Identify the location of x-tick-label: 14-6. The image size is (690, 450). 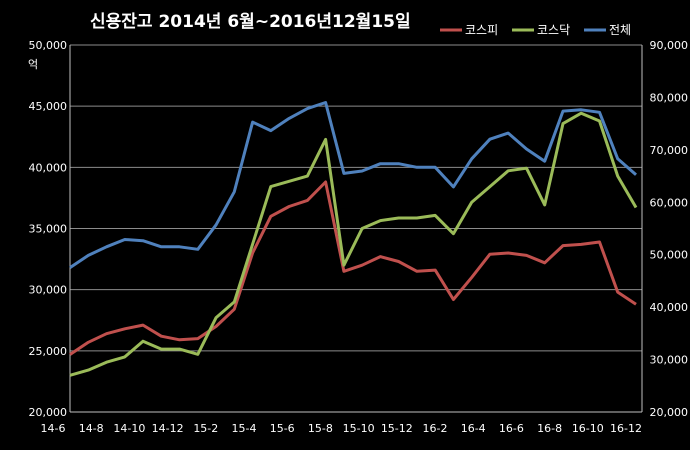
(53, 428).